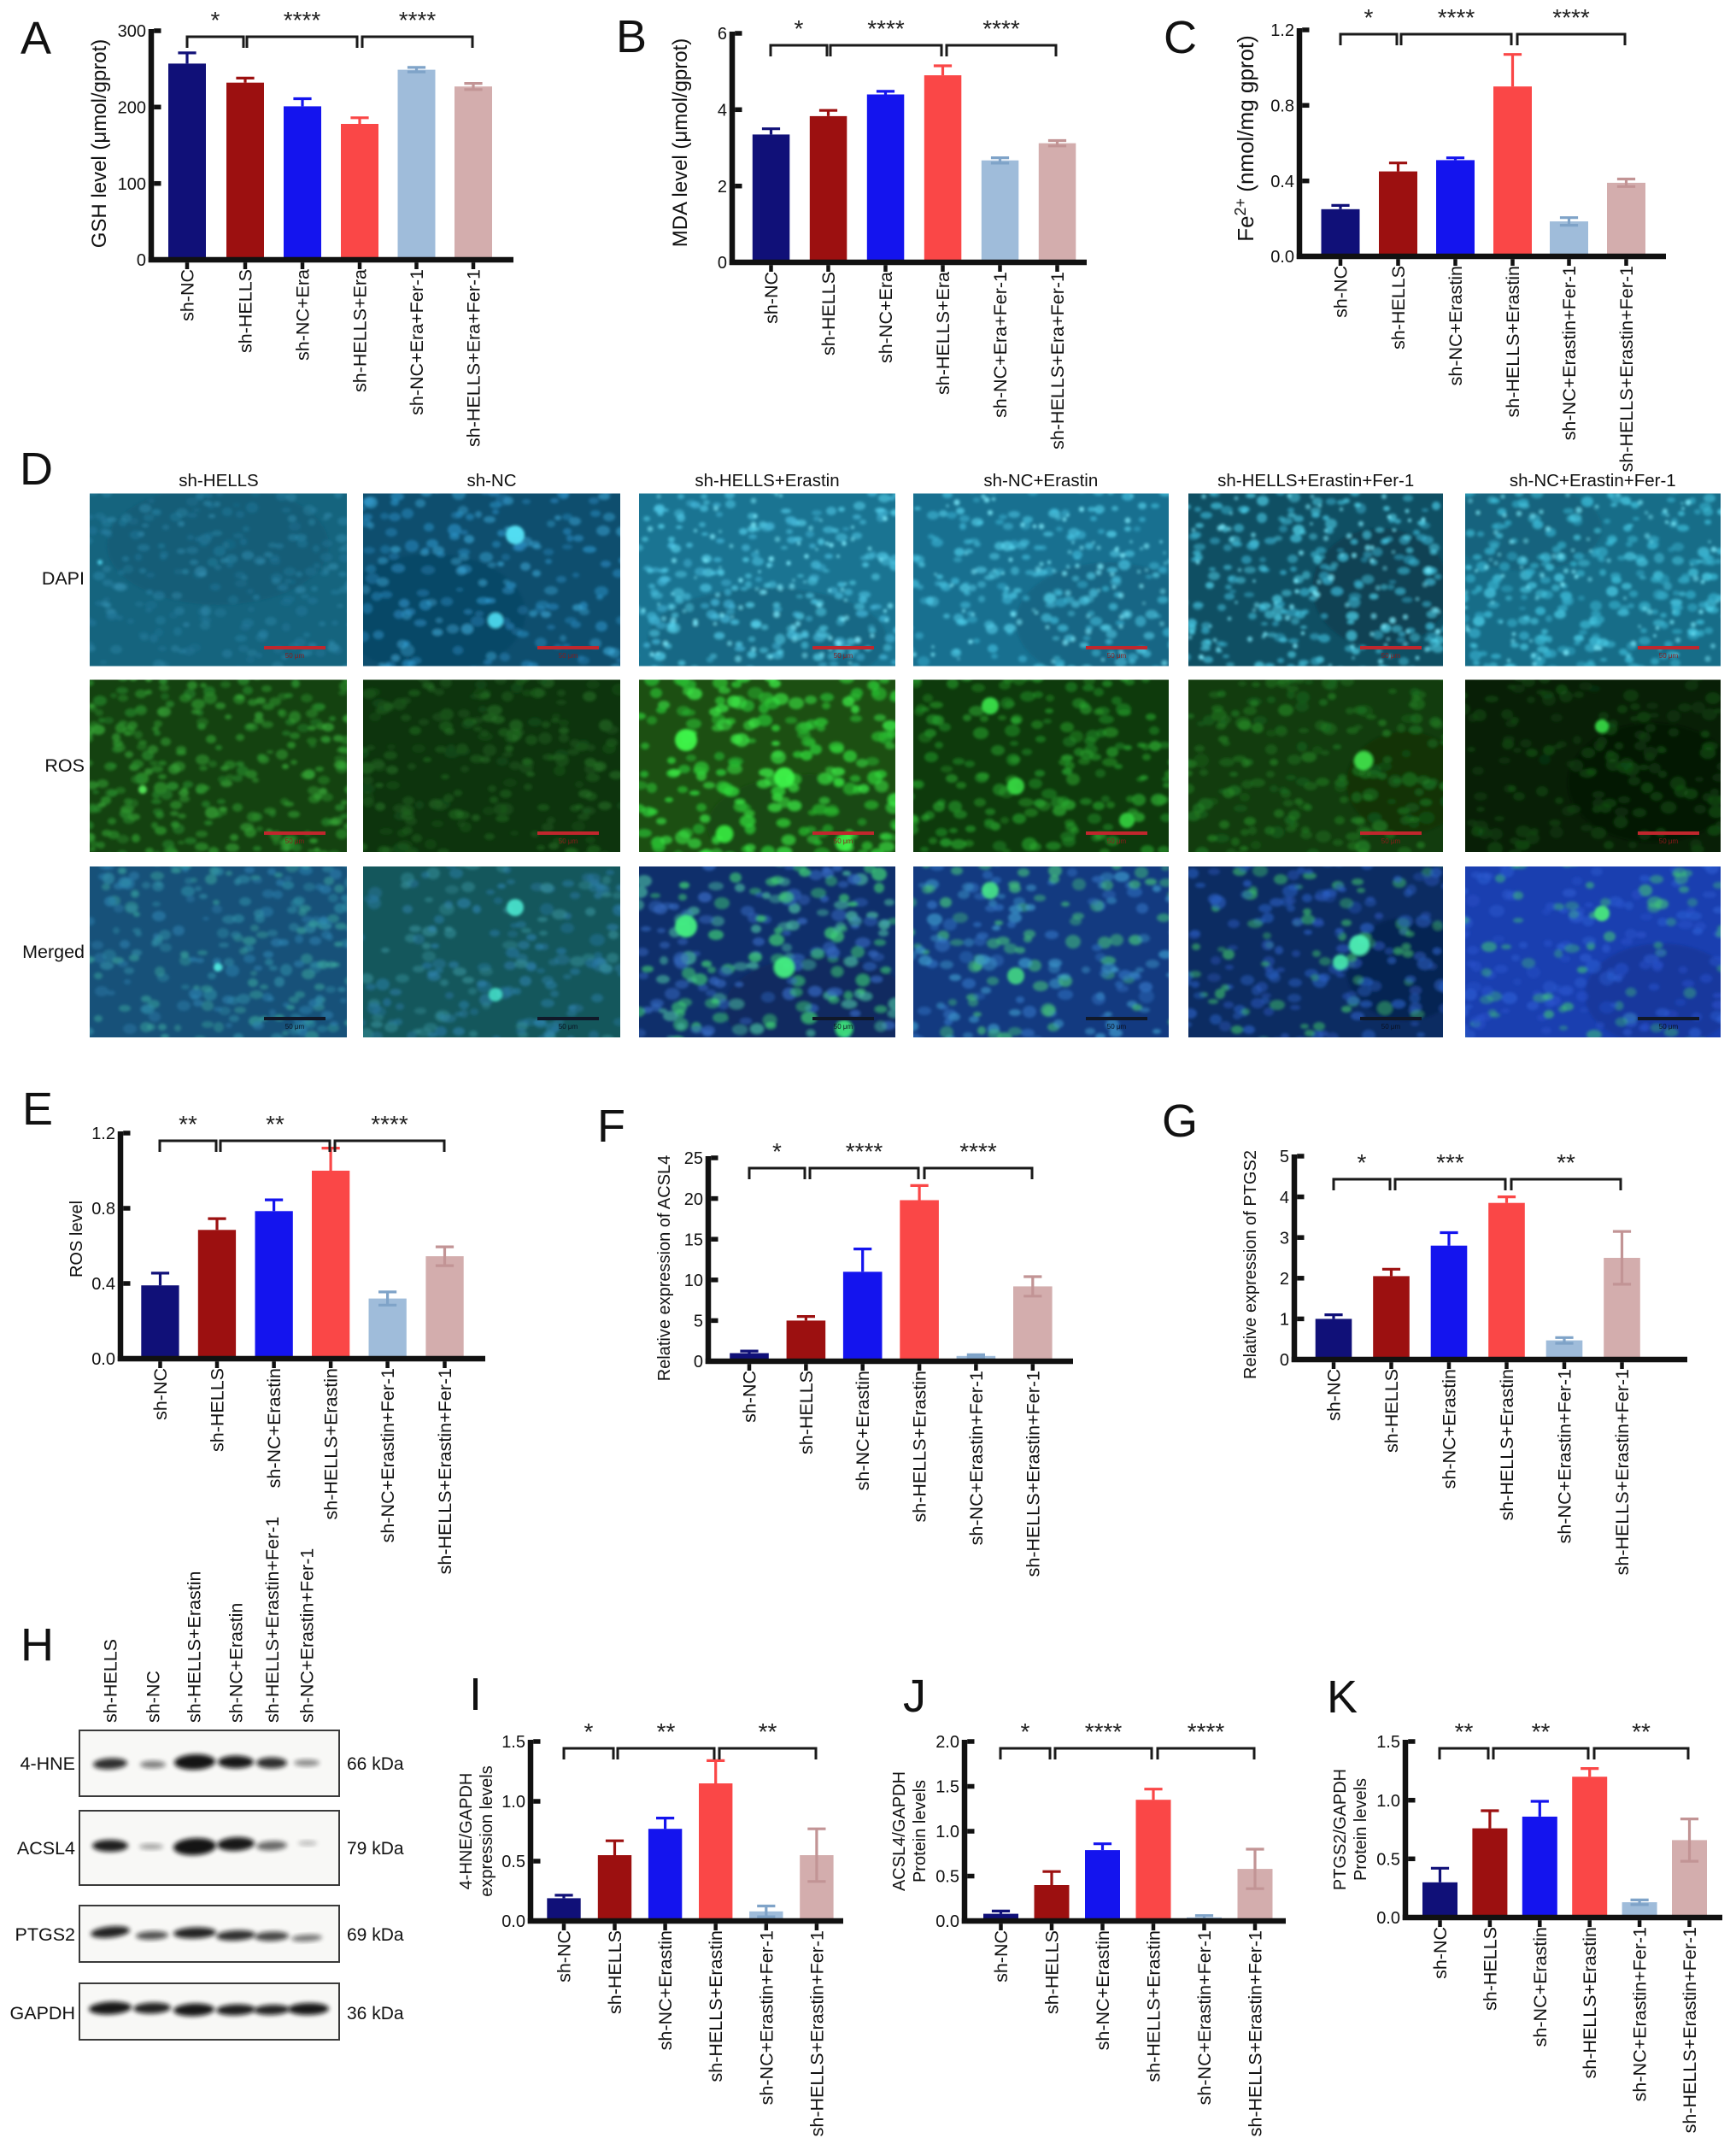 This screenshot has height=2138, width=1736. What do you see at coordinates (132, 108) in the screenshot?
I see `svg-text: 200` at bounding box center [132, 108].